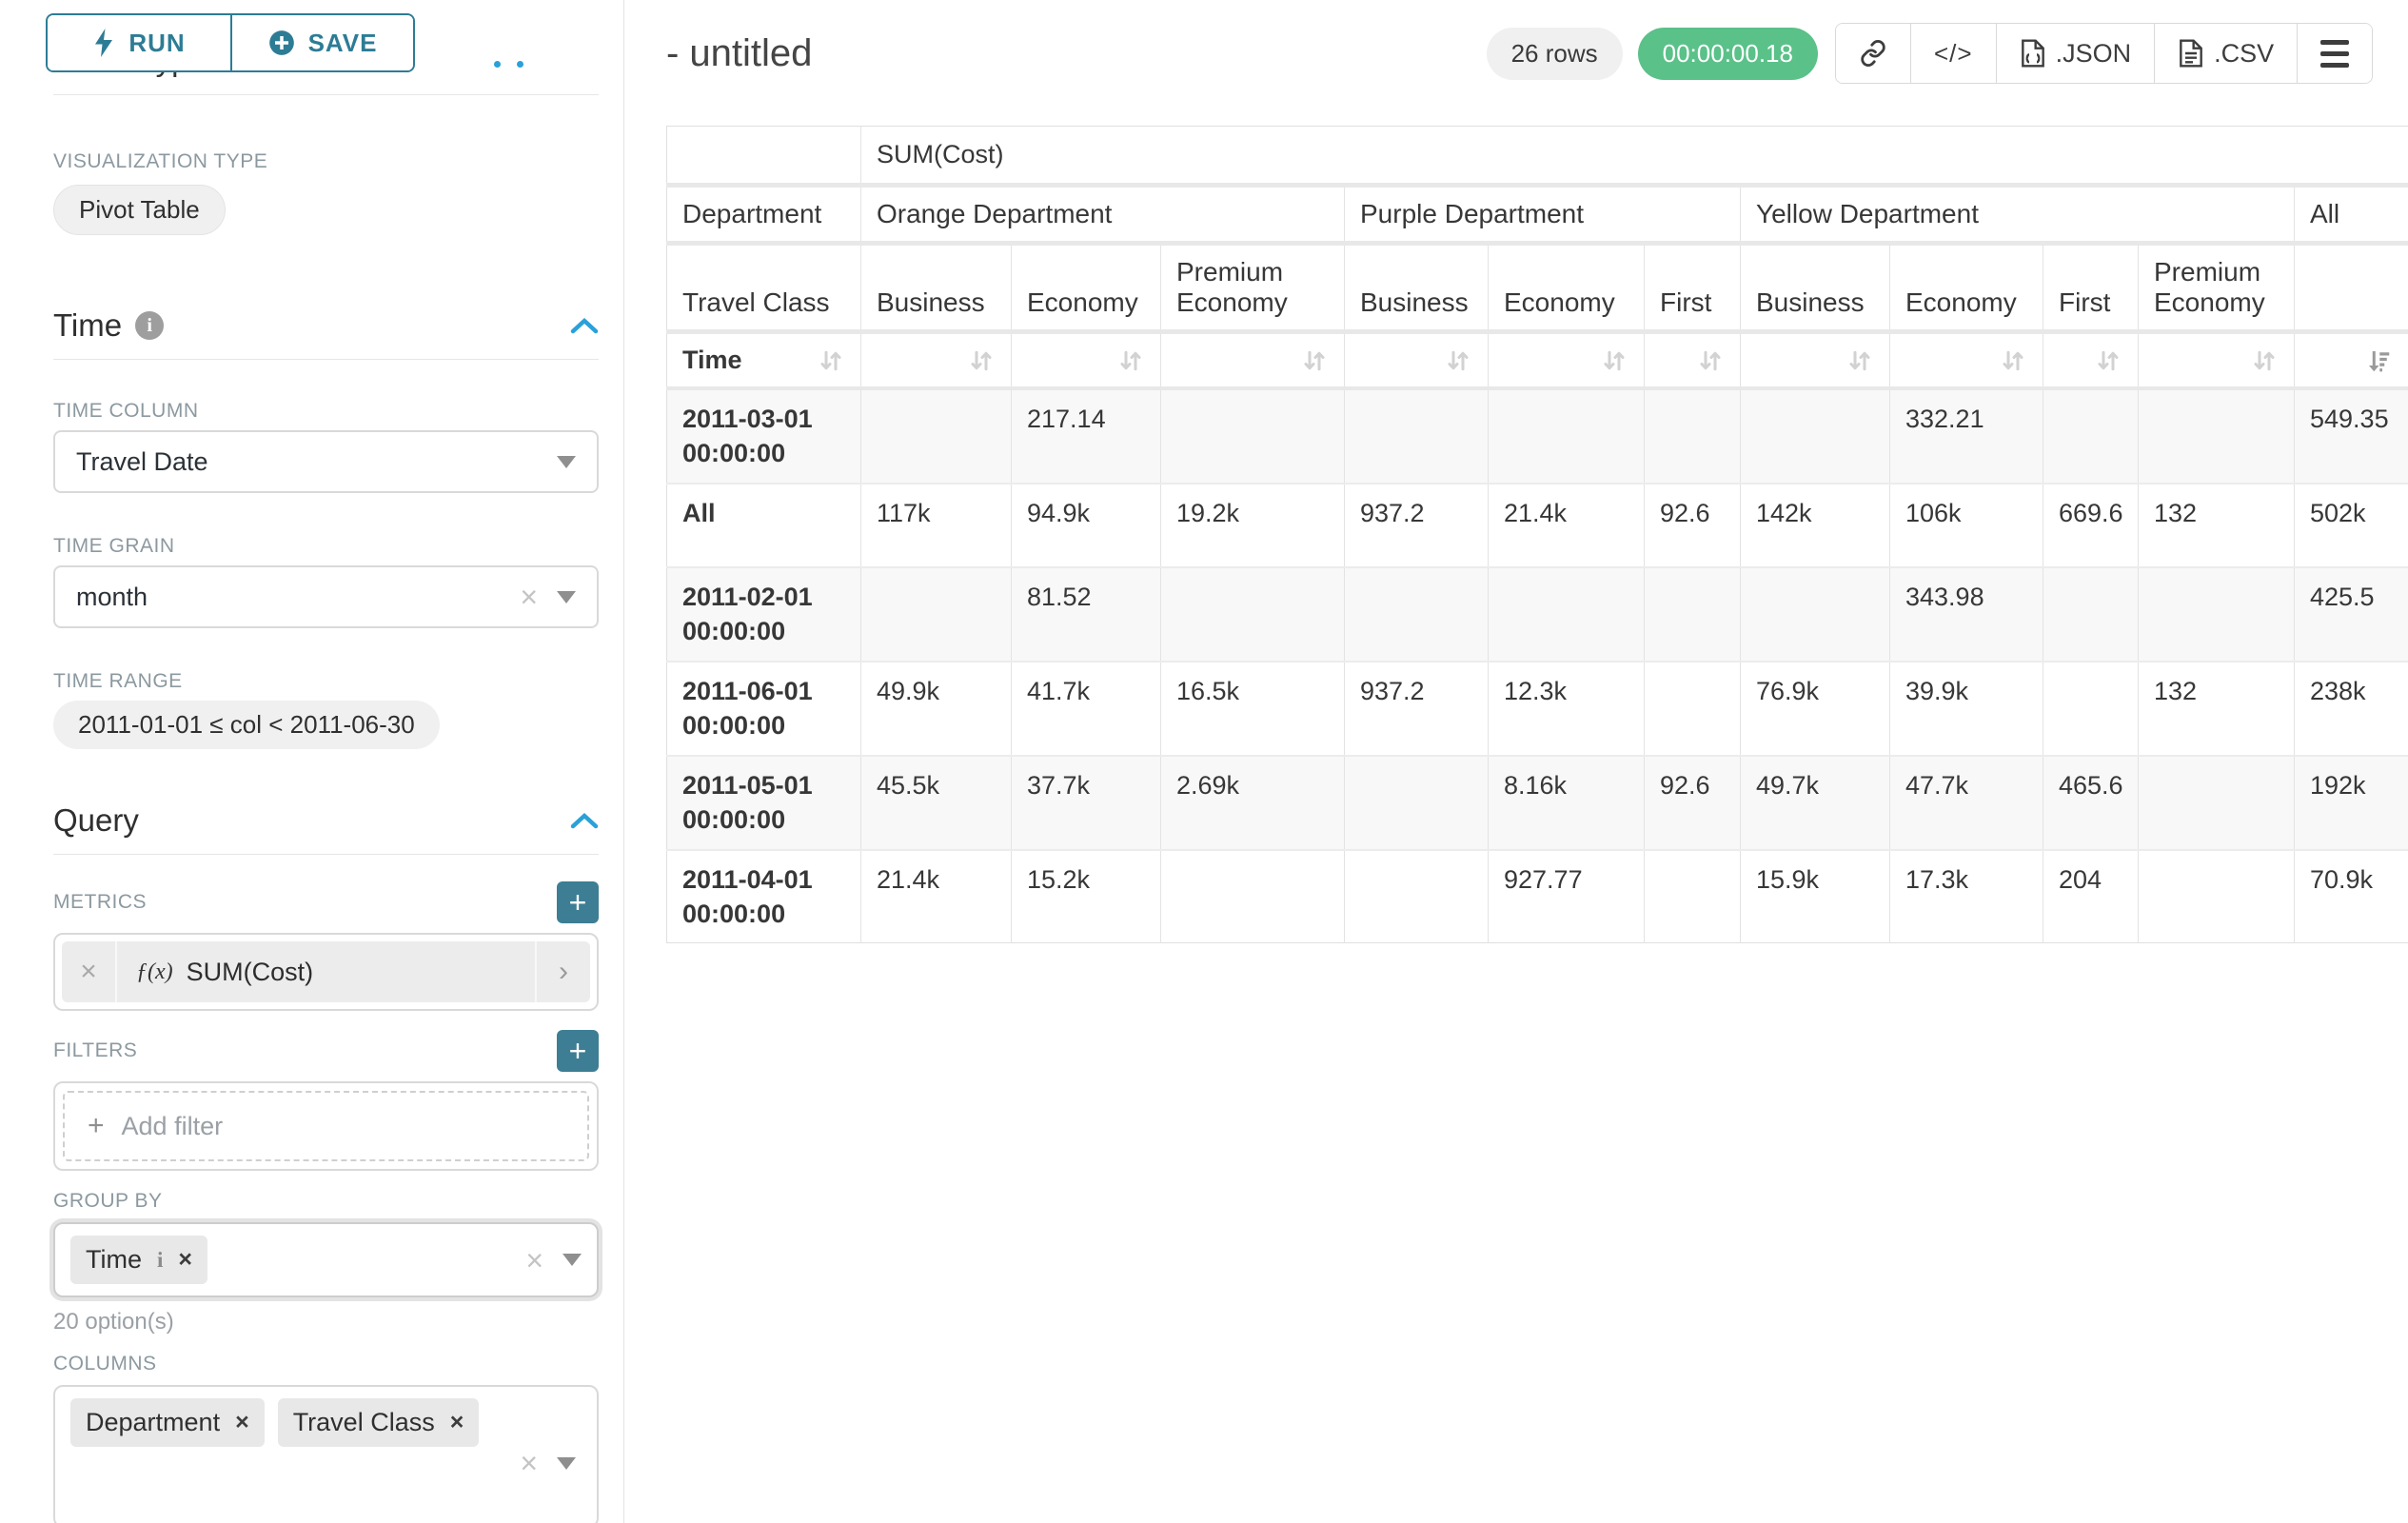 This screenshot has height=1523, width=2408. I want to click on group-by-select: Time i × ×, so click(326, 1260).